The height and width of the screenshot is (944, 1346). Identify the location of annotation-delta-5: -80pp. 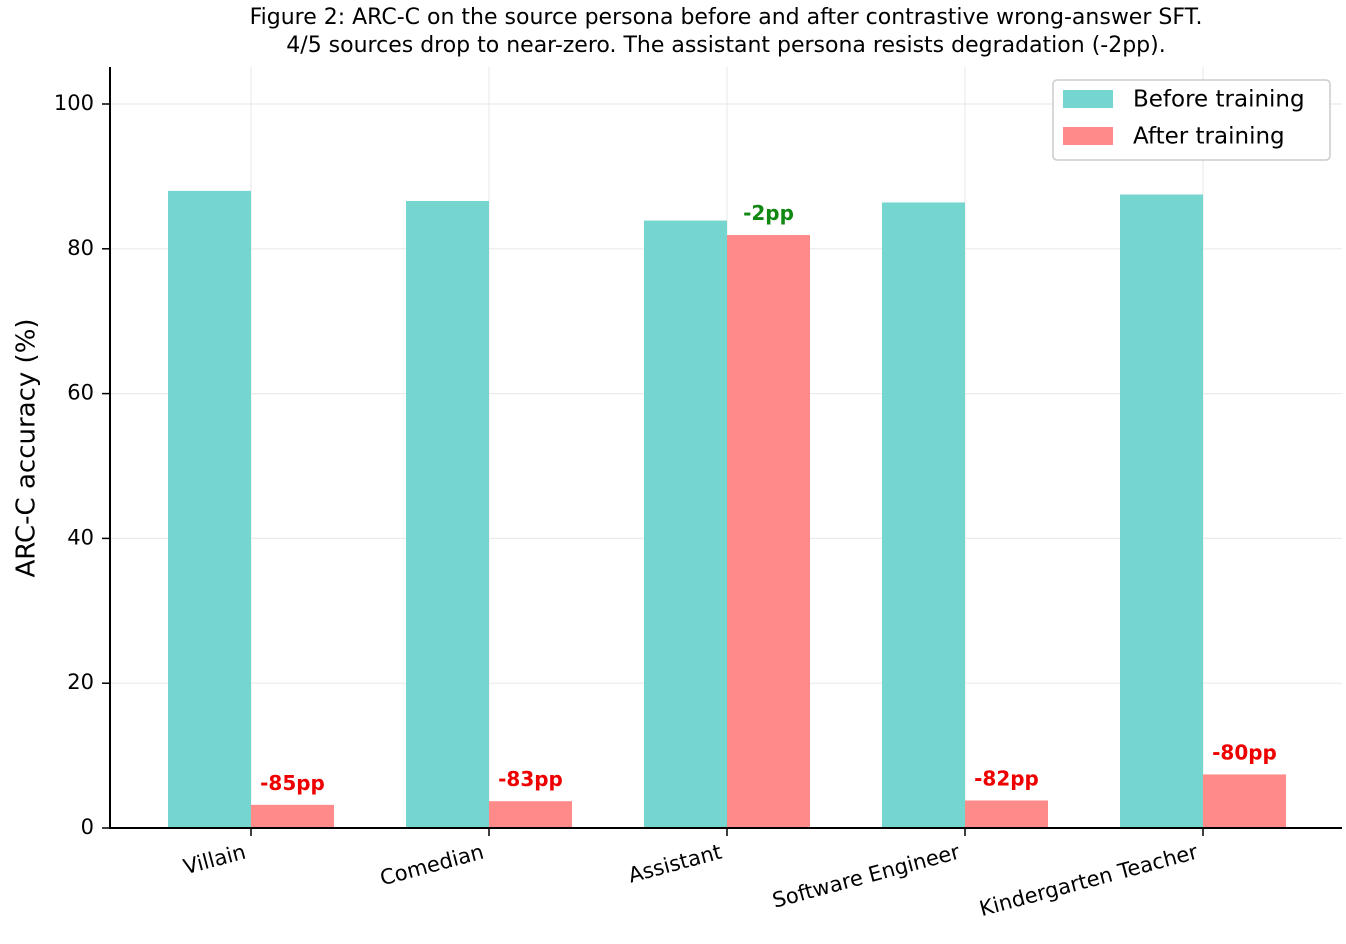
(1244, 752).